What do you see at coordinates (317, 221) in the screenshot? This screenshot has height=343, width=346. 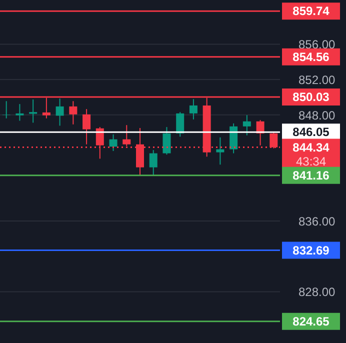 I see `y-tick-label: 836.00` at bounding box center [317, 221].